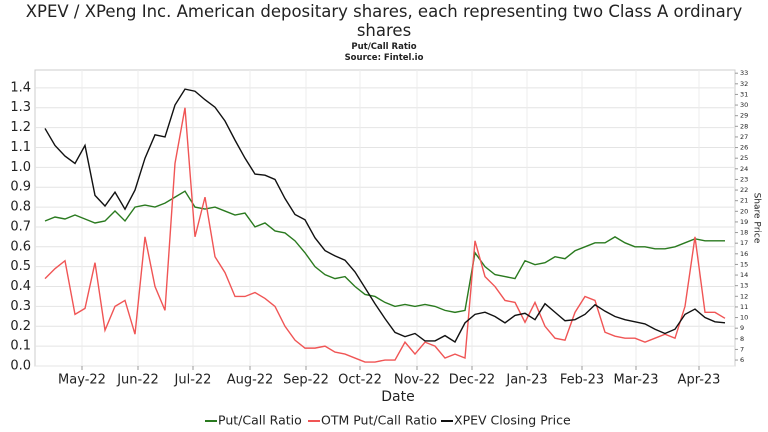 This screenshot has height=432, width=768. Describe the element at coordinates (20, 366) in the screenshot. I see `y-tick-label: 0.0` at that location.